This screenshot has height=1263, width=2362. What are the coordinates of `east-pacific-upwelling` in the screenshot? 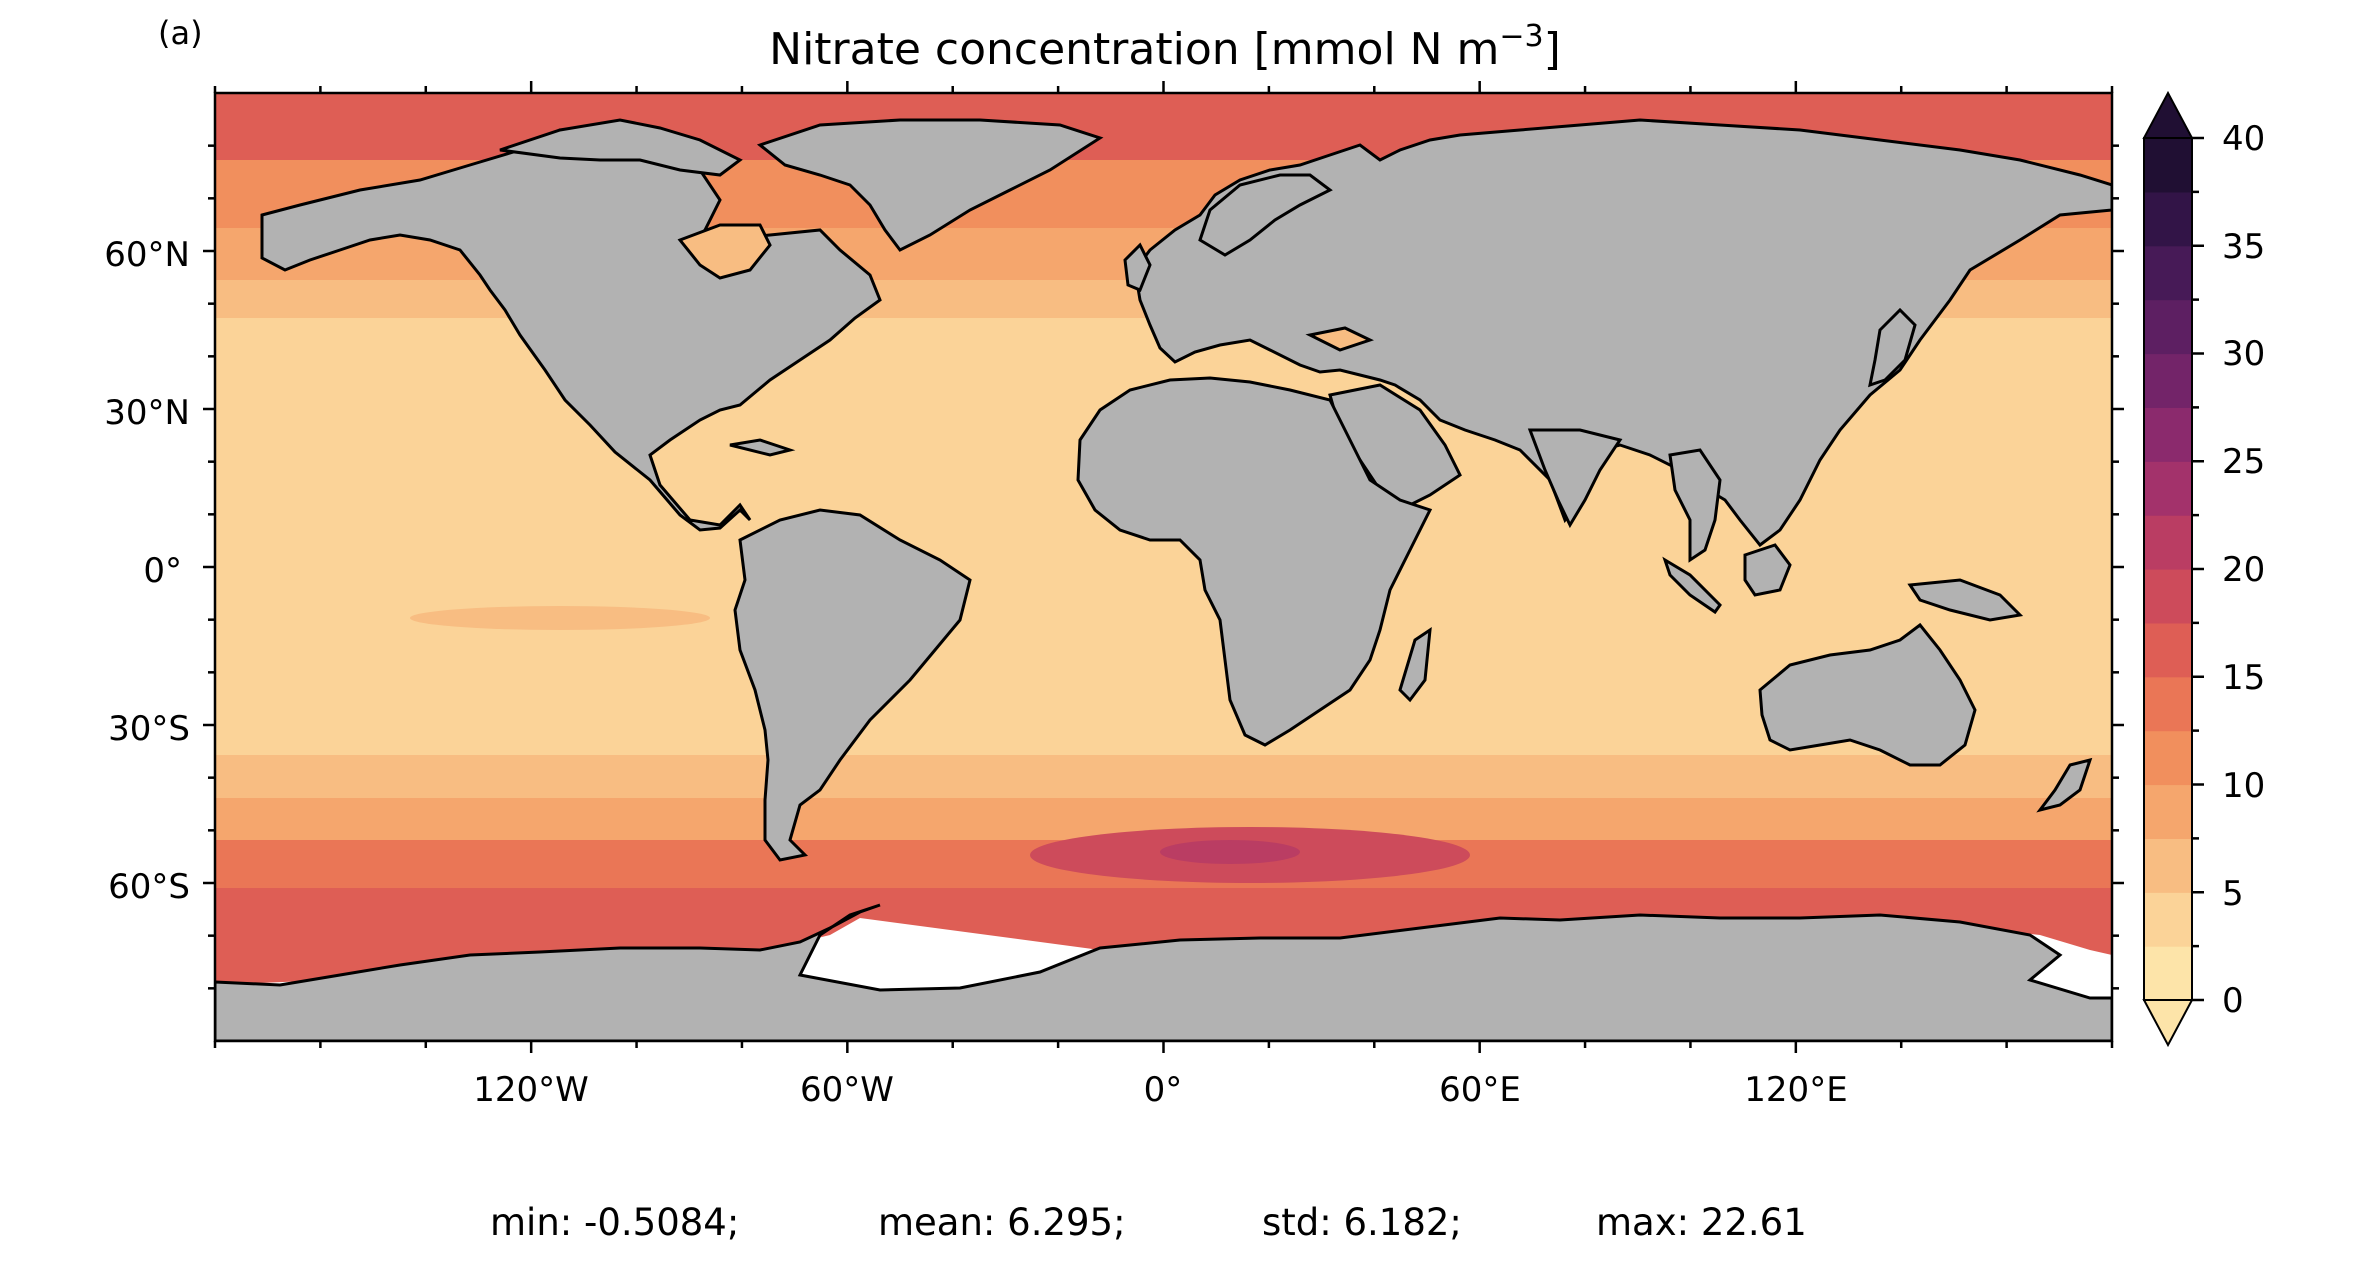 It's located at (560, 618).